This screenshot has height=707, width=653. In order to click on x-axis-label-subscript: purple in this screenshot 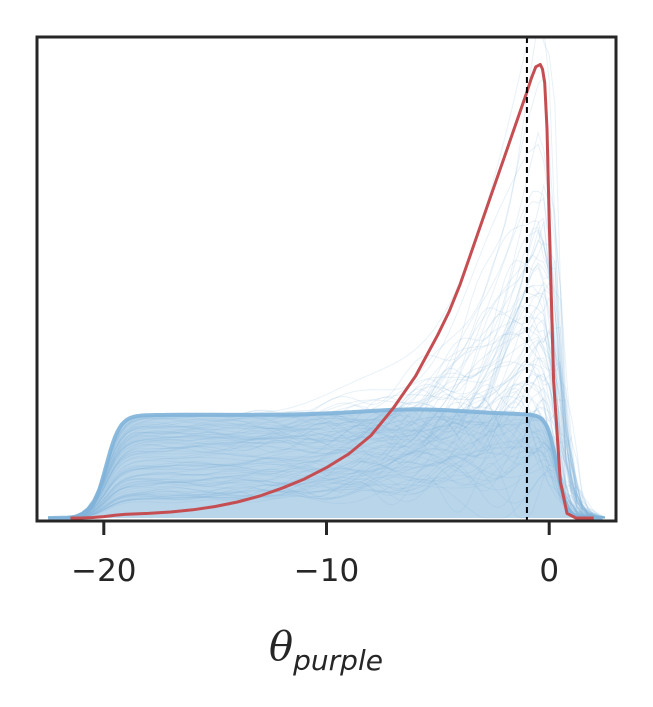, I will do `click(337, 660)`.